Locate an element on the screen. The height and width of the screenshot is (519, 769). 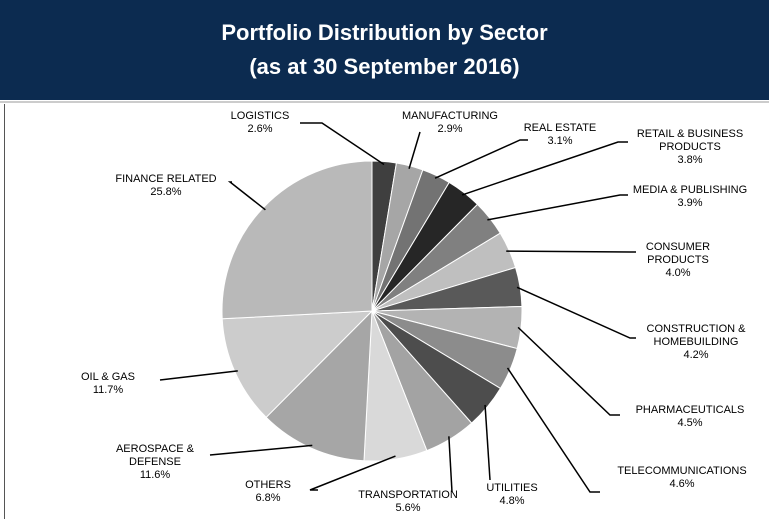
slice-label: RETAIL & BUSINESS PRODUCTS 3.8% is located at coordinates (687, 147).